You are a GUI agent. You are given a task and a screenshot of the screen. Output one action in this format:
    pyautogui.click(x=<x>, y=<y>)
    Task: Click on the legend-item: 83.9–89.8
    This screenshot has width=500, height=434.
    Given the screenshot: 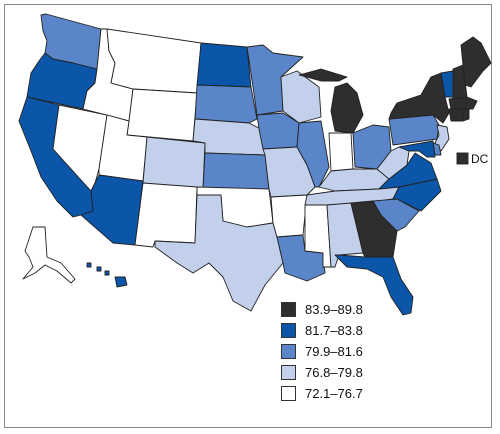 What is the action you would take?
    pyautogui.click(x=371, y=310)
    